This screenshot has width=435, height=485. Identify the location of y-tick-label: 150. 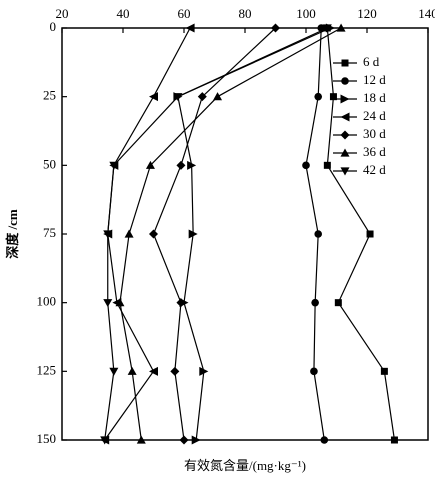
(47, 438).